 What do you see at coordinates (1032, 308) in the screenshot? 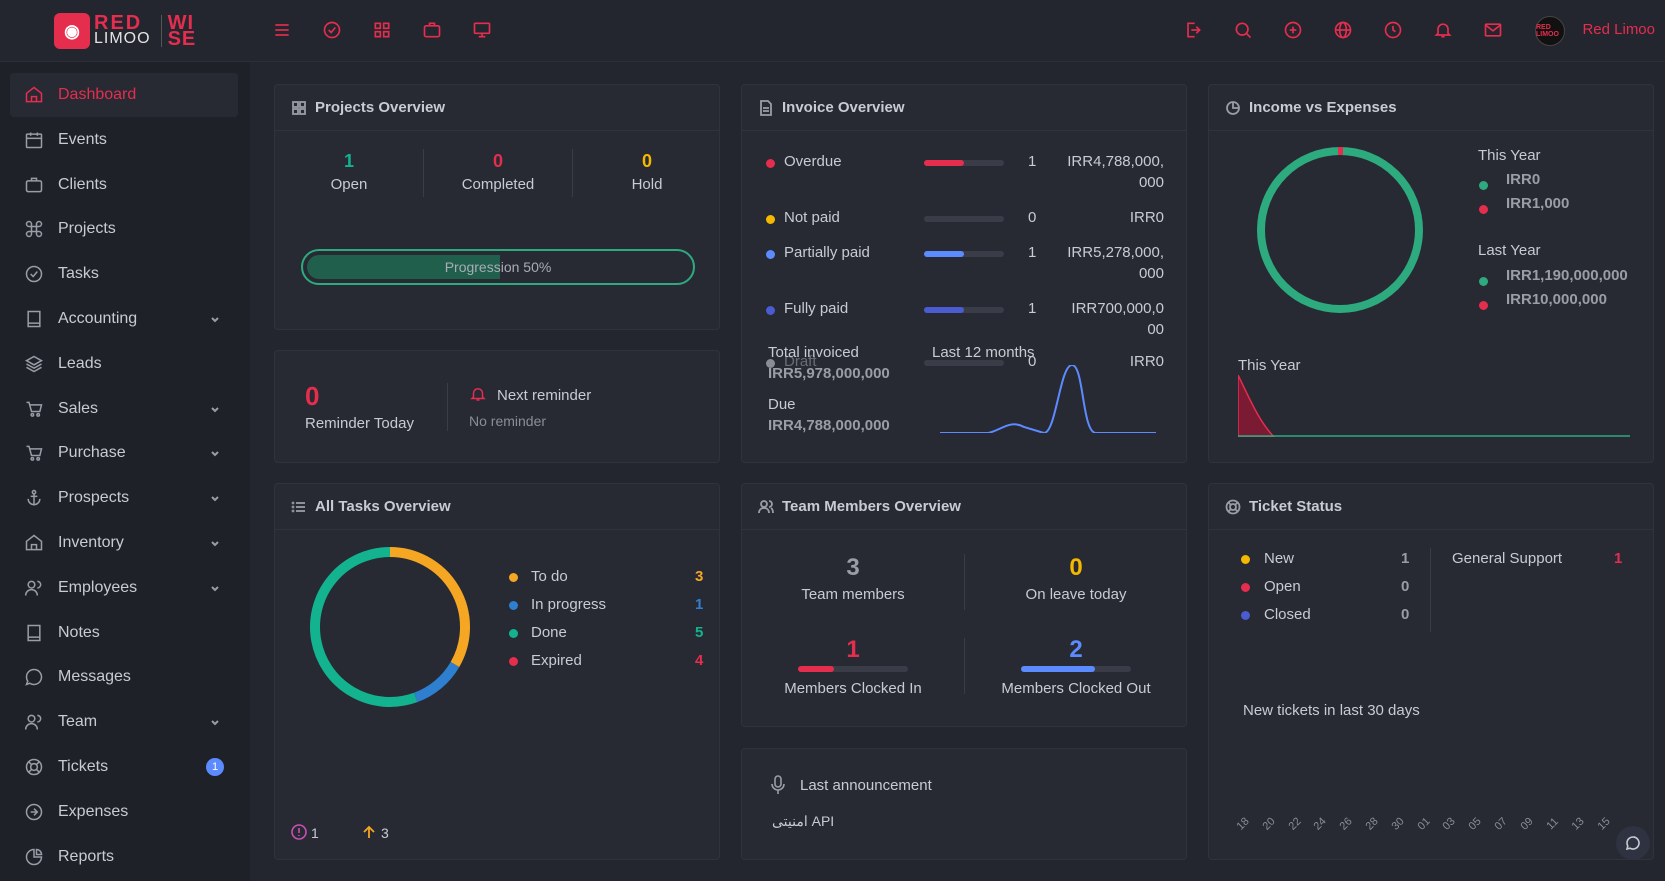
I see `invoice-row-count: 1` at bounding box center [1032, 308].